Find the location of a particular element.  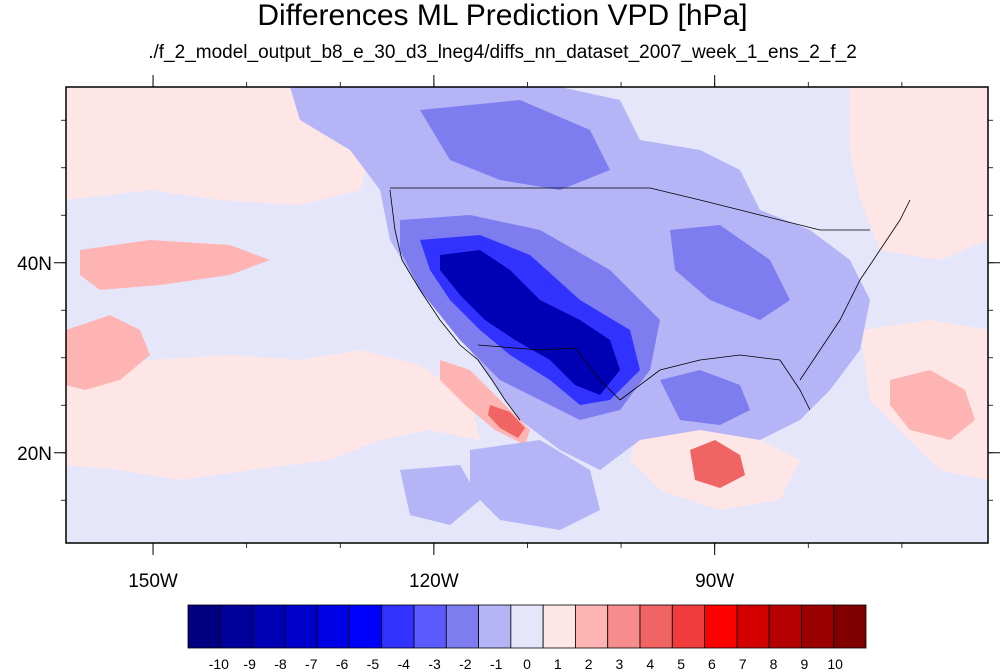

colorbar-label: -5 is located at coordinates (373, 664).